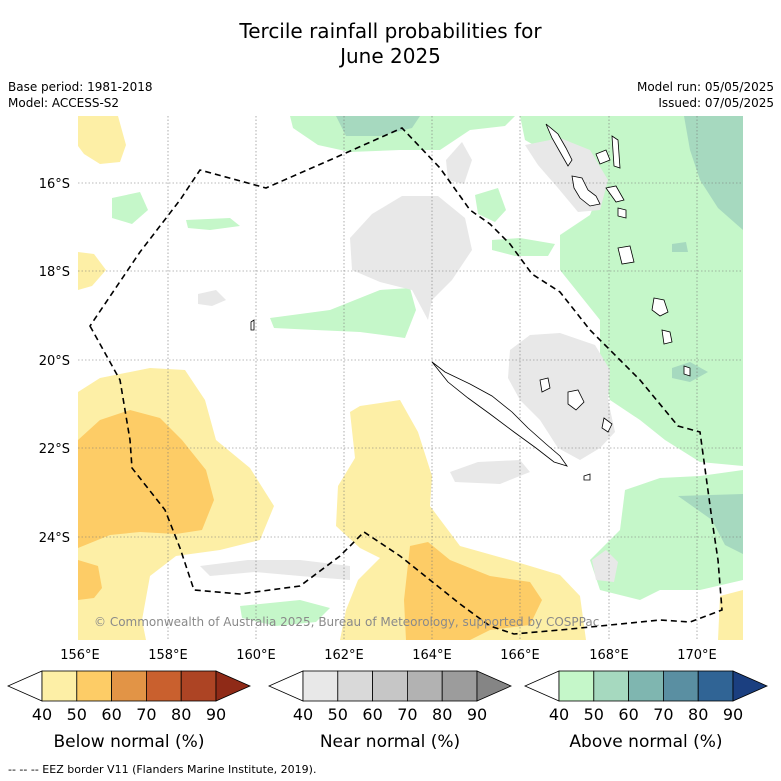  Describe the element at coordinates (390, 56) in the screenshot. I see `map-title-line-2: June 2025` at that location.